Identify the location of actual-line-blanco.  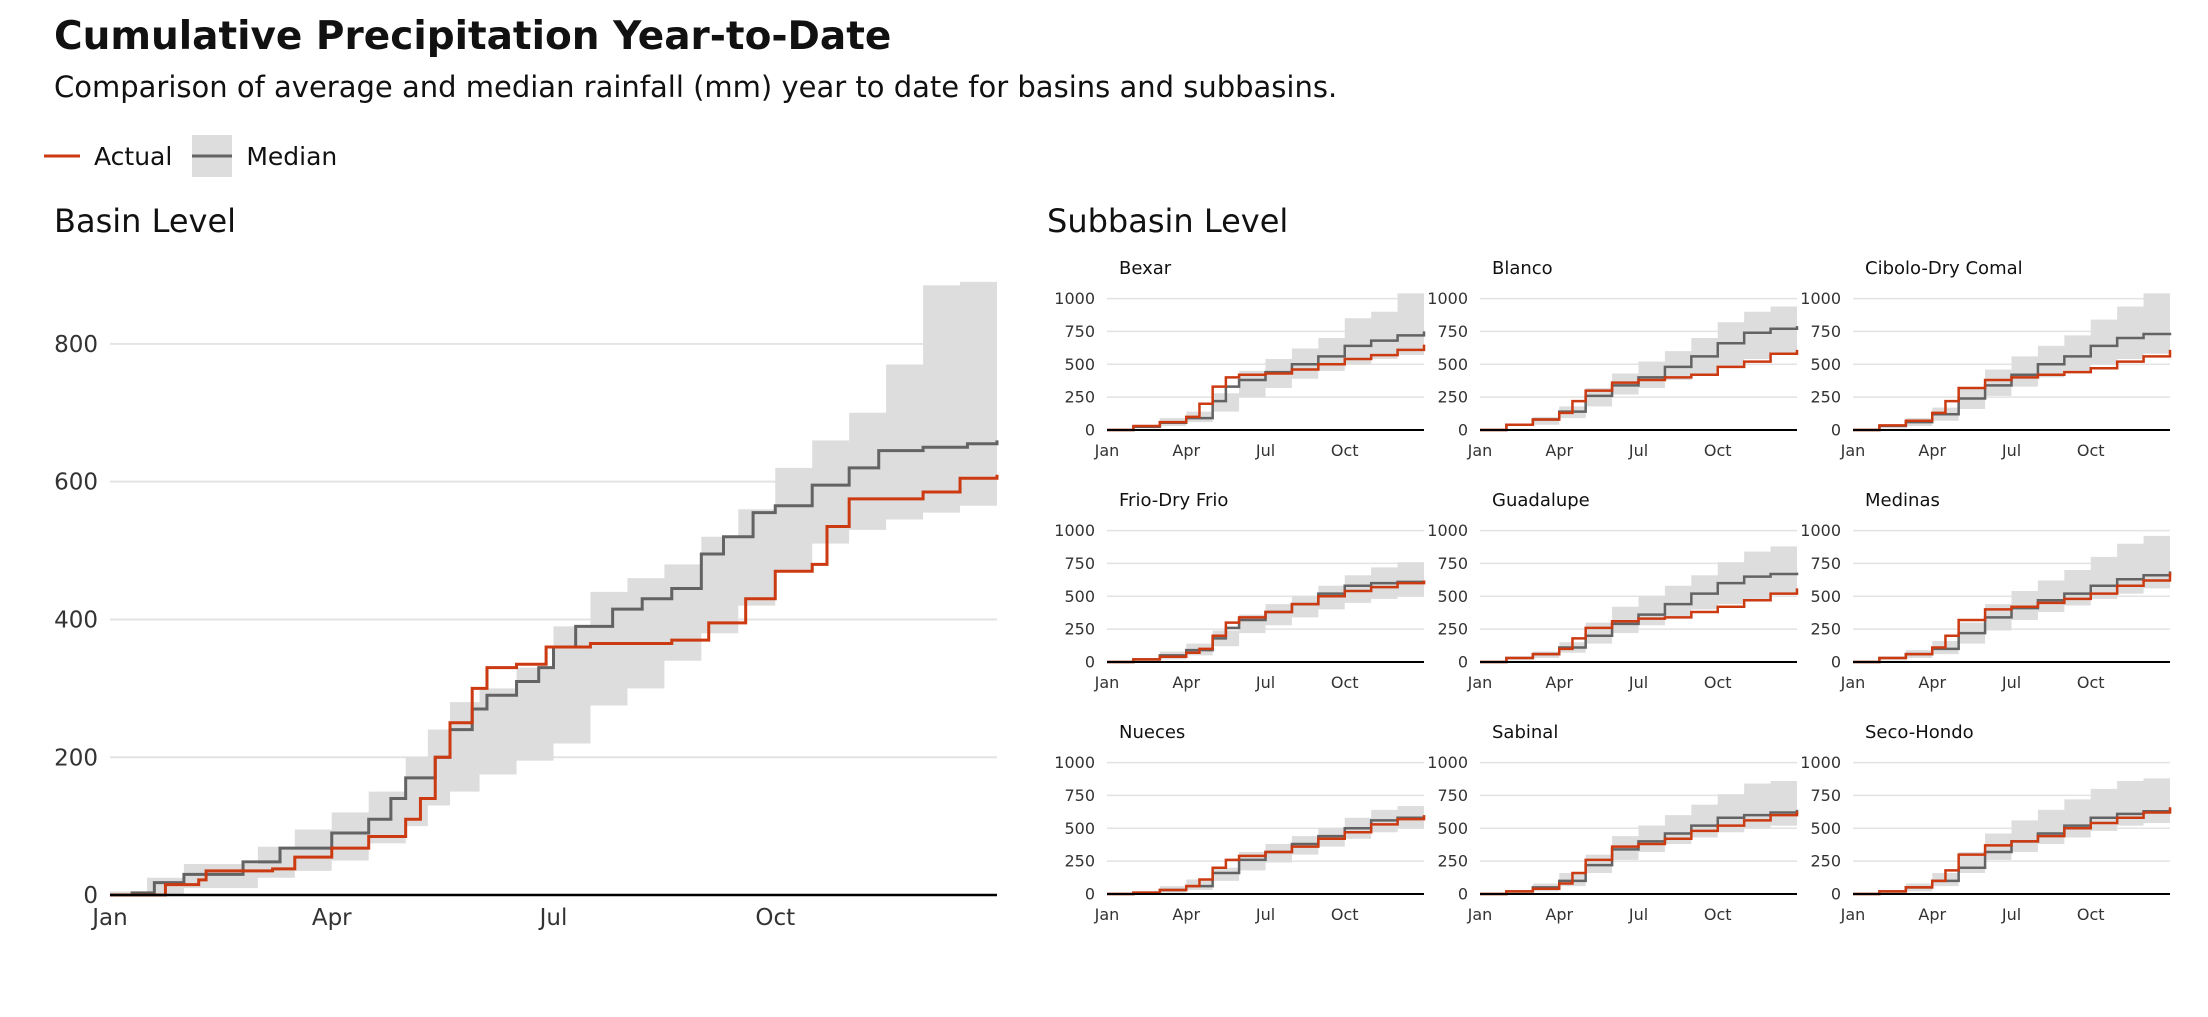
(1639, 390).